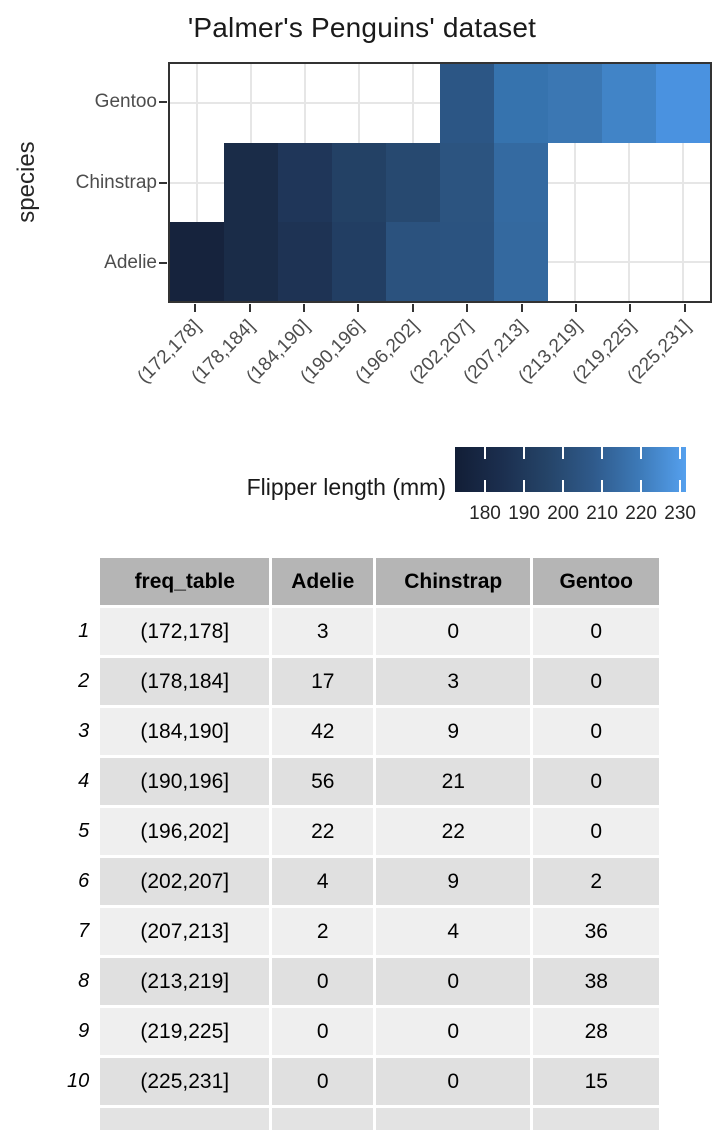 Image resolution: width=724 pixels, height=1133 pixels. Describe the element at coordinates (680, 513) in the screenshot. I see `colorbar-tick-label: 230` at that location.